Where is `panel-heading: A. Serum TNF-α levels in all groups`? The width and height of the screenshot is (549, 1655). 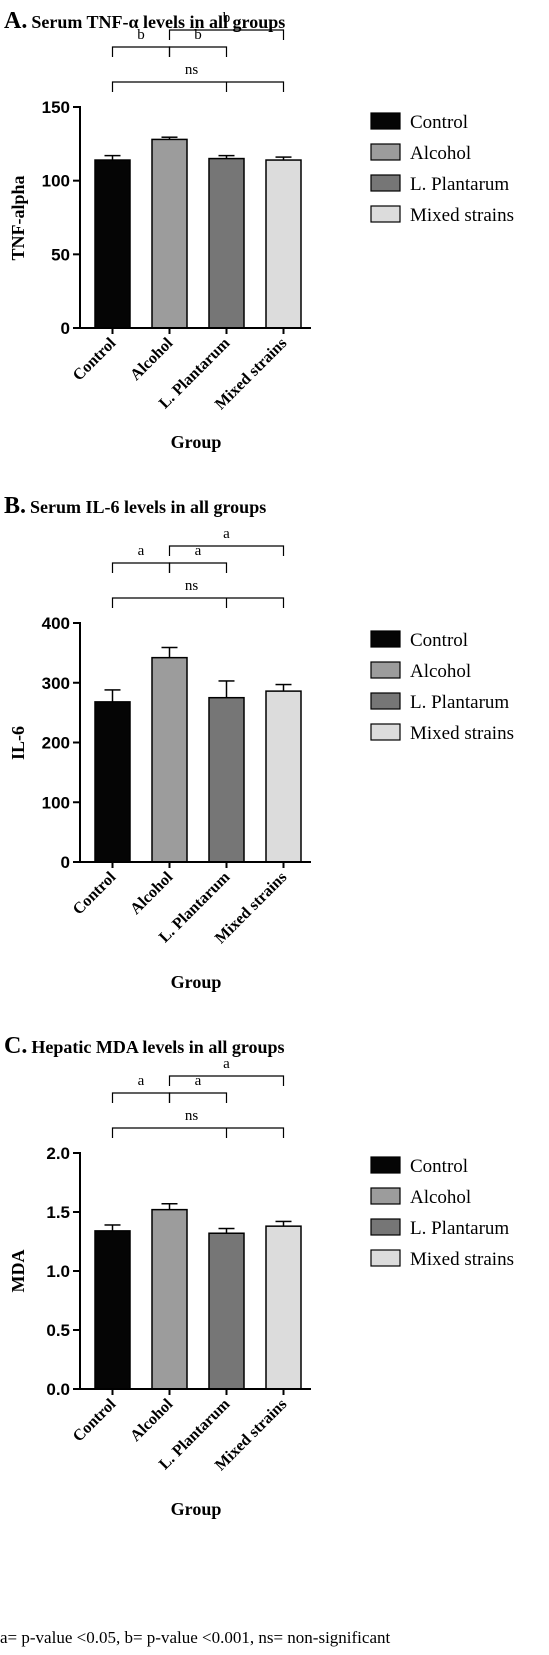 panel-heading: A. Serum TNF-α levels in all groups is located at coordinates (144, 21).